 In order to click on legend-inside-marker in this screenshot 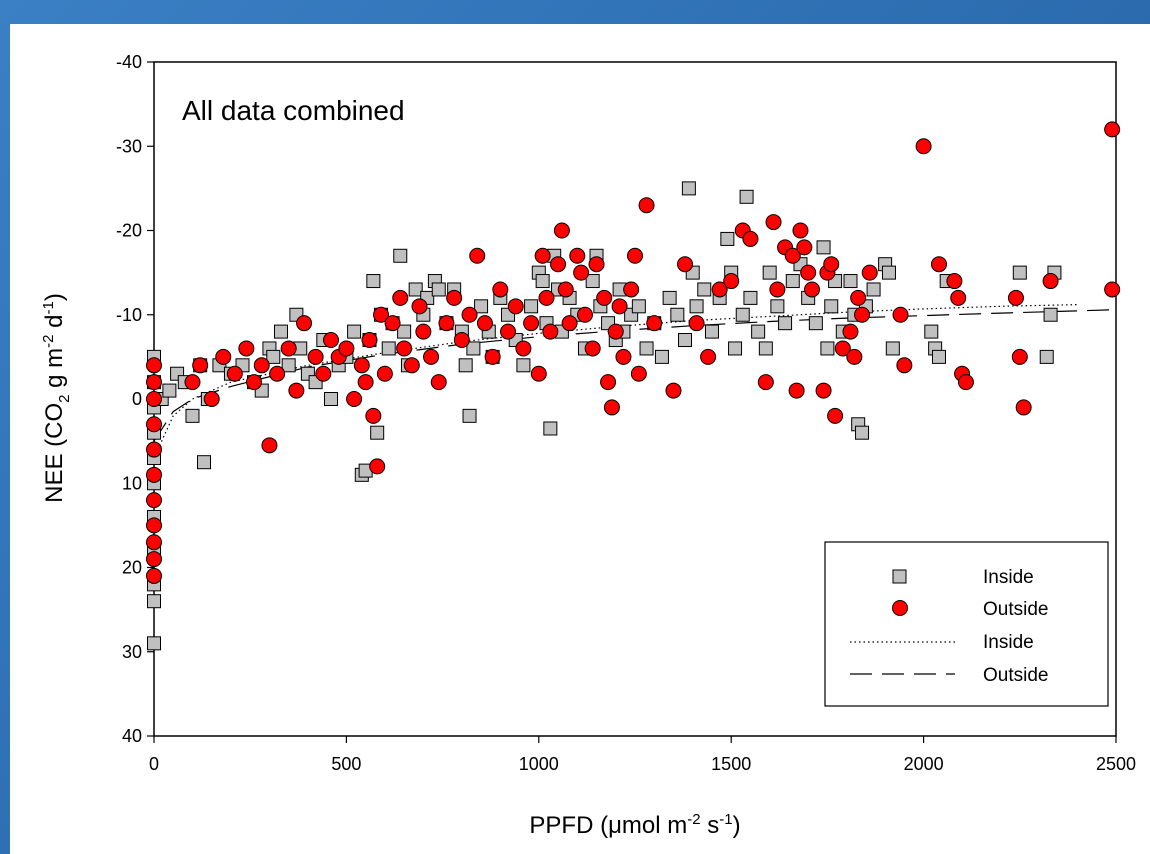, I will do `click(899, 576)`.